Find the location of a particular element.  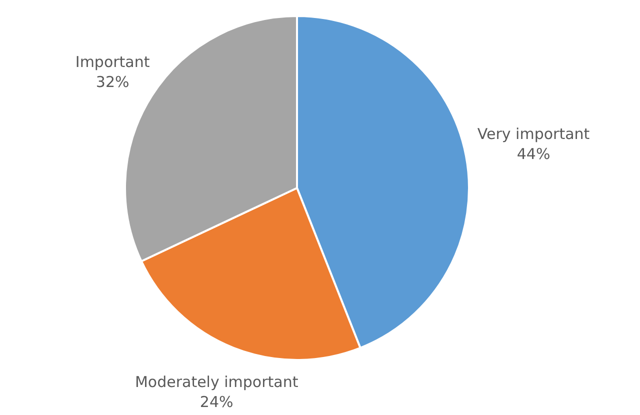

data-label: 24% is located at coordinates (217, 402).